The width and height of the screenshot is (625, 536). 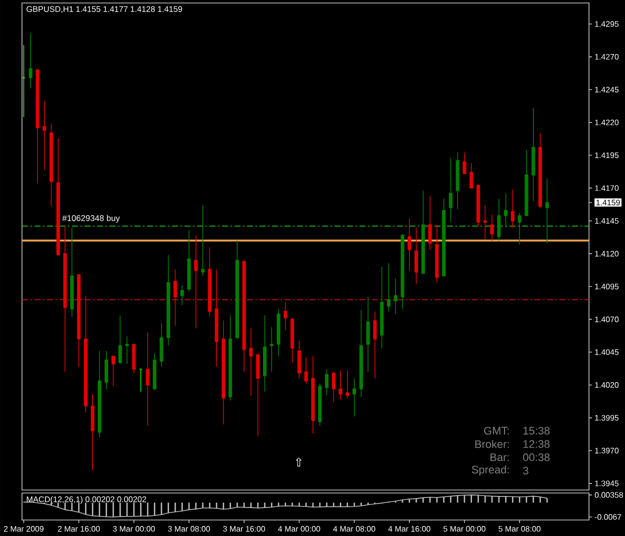 I want to click on chart-title: GBPUSD,H1 1.4155 1.4177 1.4128 1.4159, so click(x=104, y=9).